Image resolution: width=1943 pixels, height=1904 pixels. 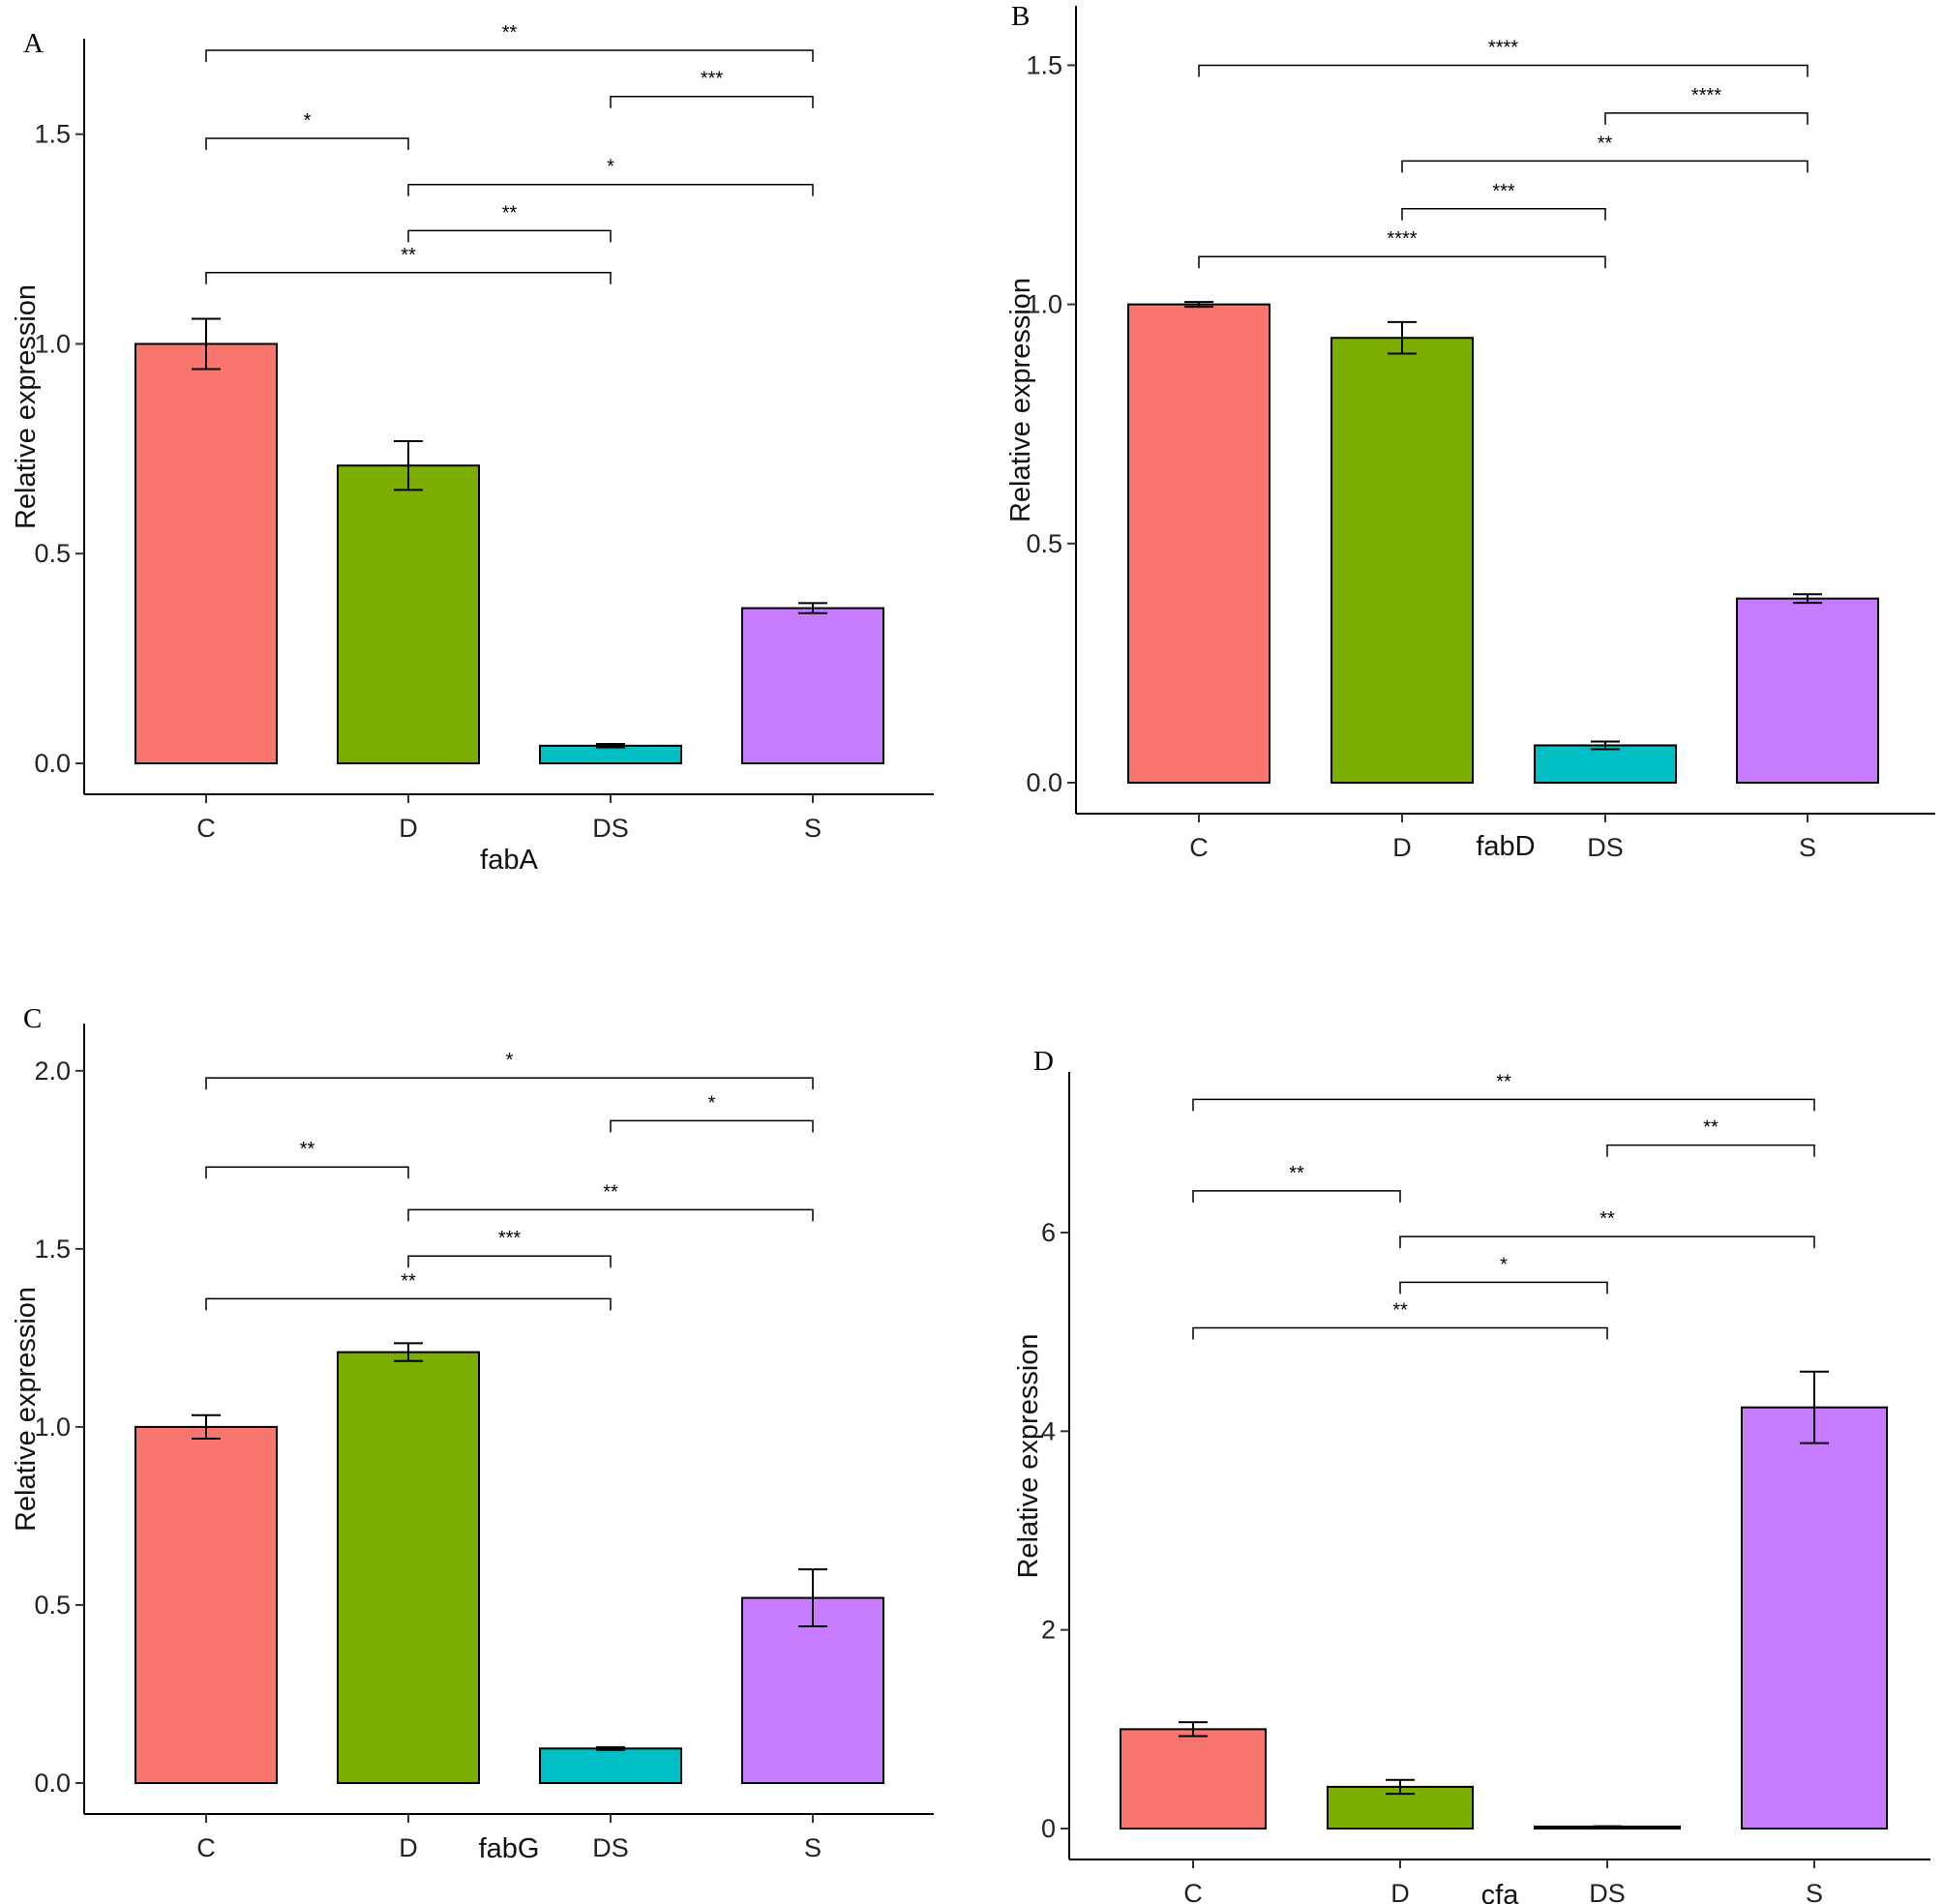 What do you see at coordinates (1505, 847) in the screenshot?
I see `x-axis-title: fabD` at bounding box center [1505, 847].